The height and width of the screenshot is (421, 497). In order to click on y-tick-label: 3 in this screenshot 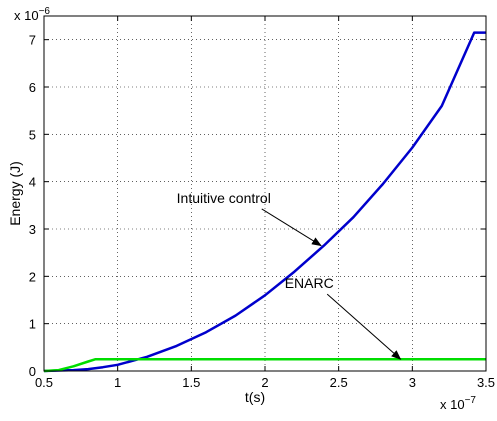, I will do `click(32, 229)`.